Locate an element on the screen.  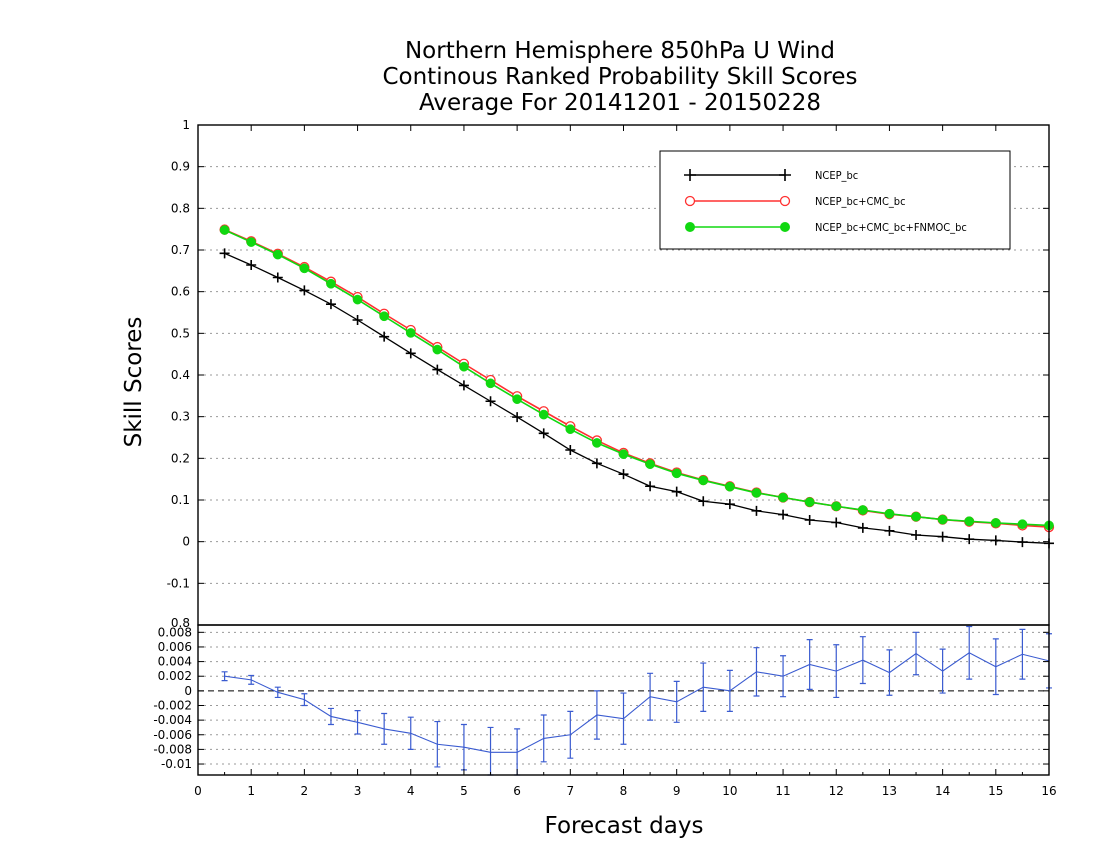
bottom-y-tick-label: -0.002 is located at coordinates (172, 705).